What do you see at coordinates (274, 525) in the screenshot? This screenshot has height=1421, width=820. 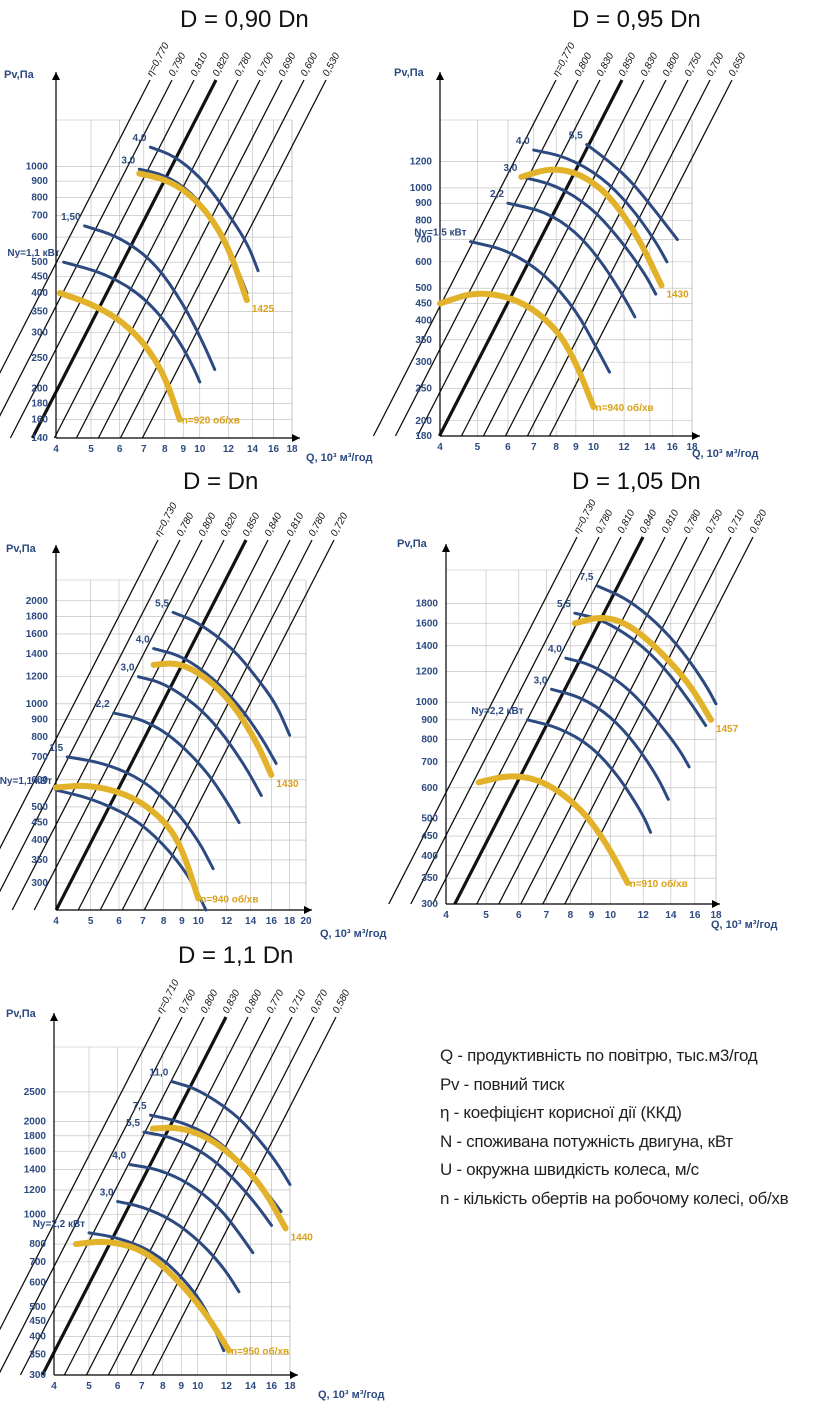 I see `efficiency-label: 0,840` at bounding box center [274, 525].